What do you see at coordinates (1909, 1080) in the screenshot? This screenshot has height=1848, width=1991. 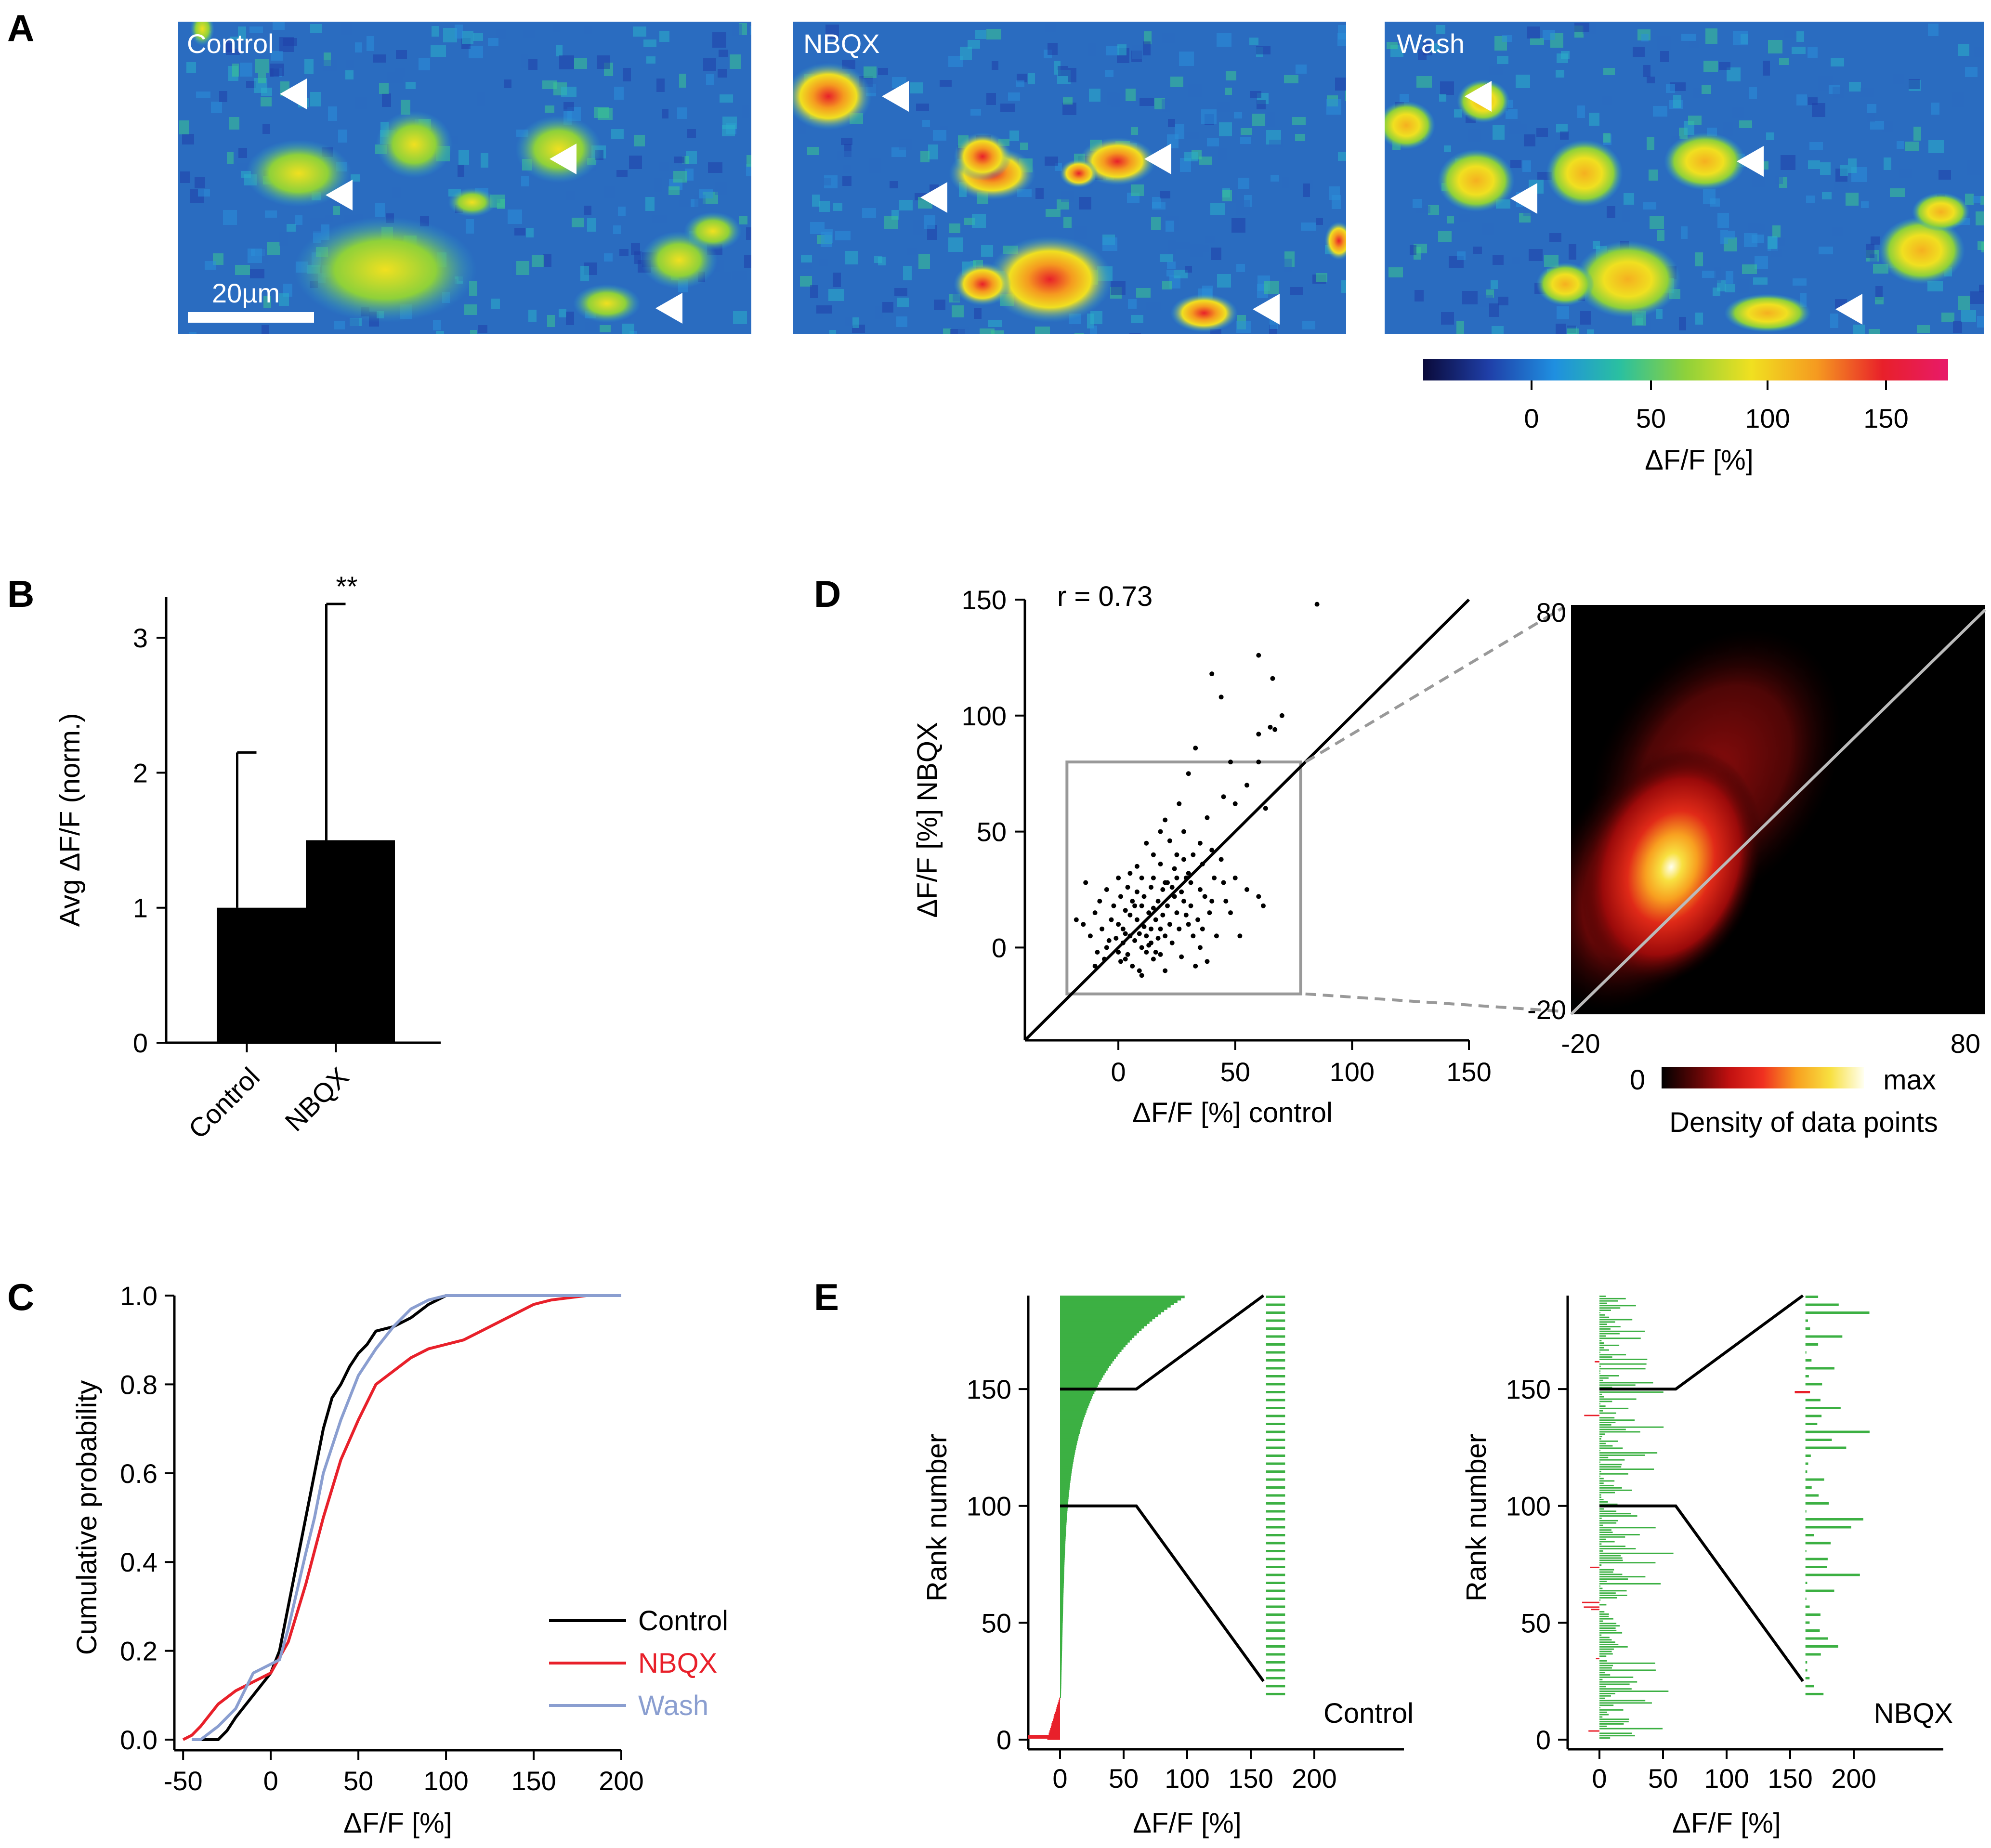 I see `density-colorbar-max: max` at bounding box center [1909, 1080].